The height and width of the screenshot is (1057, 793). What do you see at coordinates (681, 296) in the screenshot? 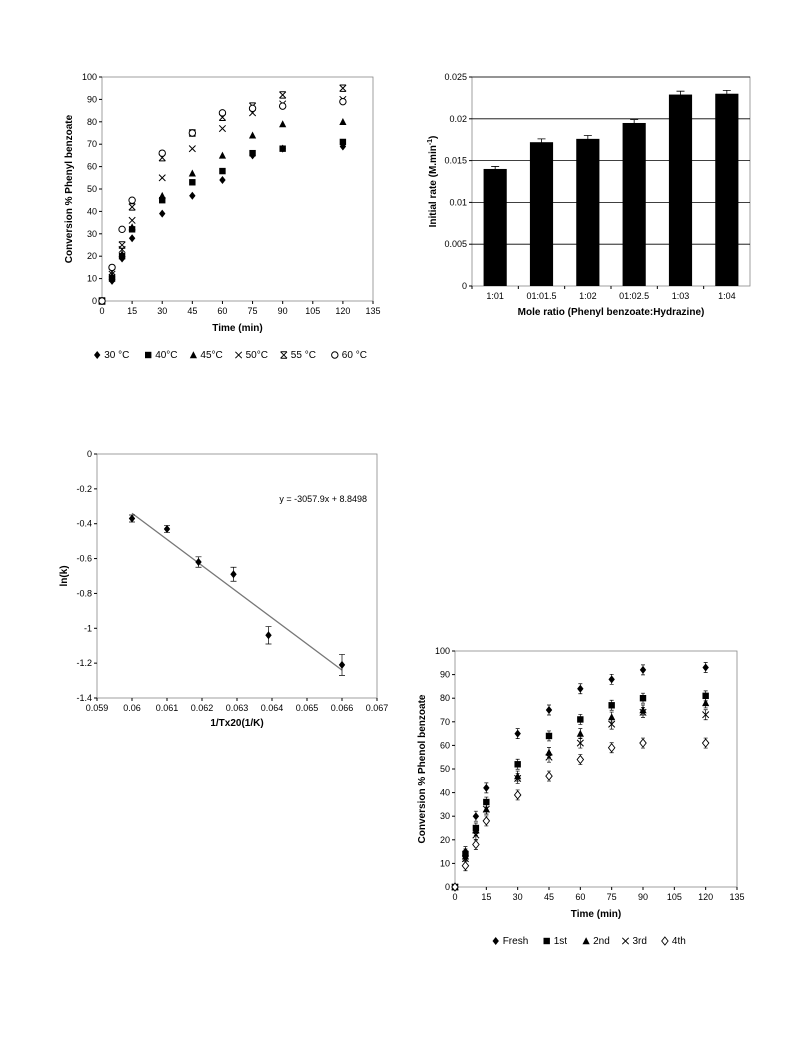
I see `x-tick-label: 1:03` at bounding box center [681, 296].